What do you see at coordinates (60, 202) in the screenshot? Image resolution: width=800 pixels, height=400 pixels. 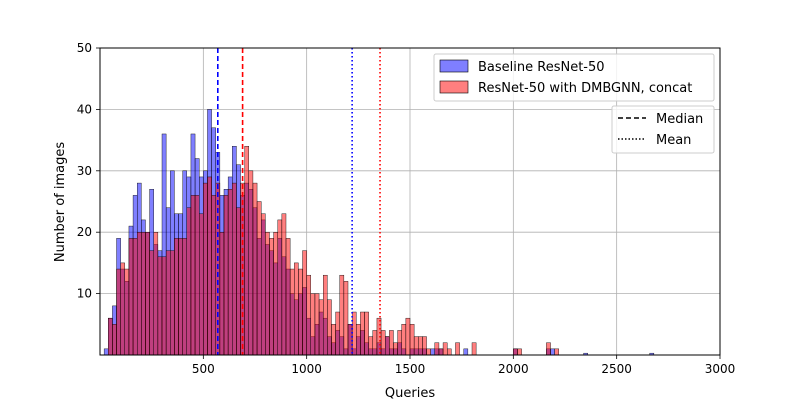 I see `y-axis-label: Number of images` at bounding box center [60, 202].